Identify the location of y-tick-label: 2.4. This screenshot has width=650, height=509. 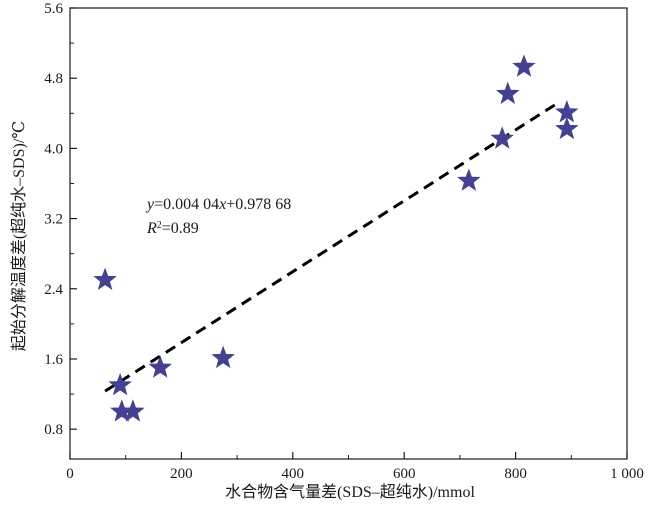
(53, 290).